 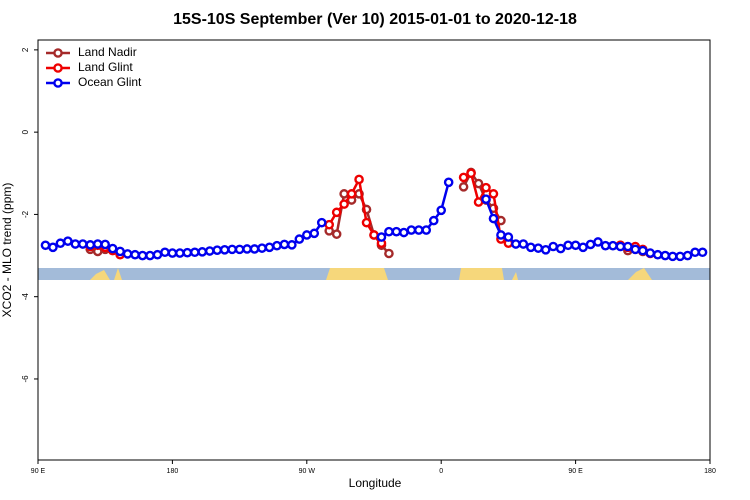 What do you see at coordinates (105, 67) in the screenshot?
I see `legend-label: Land Glint` at bounding box center [105, 67].